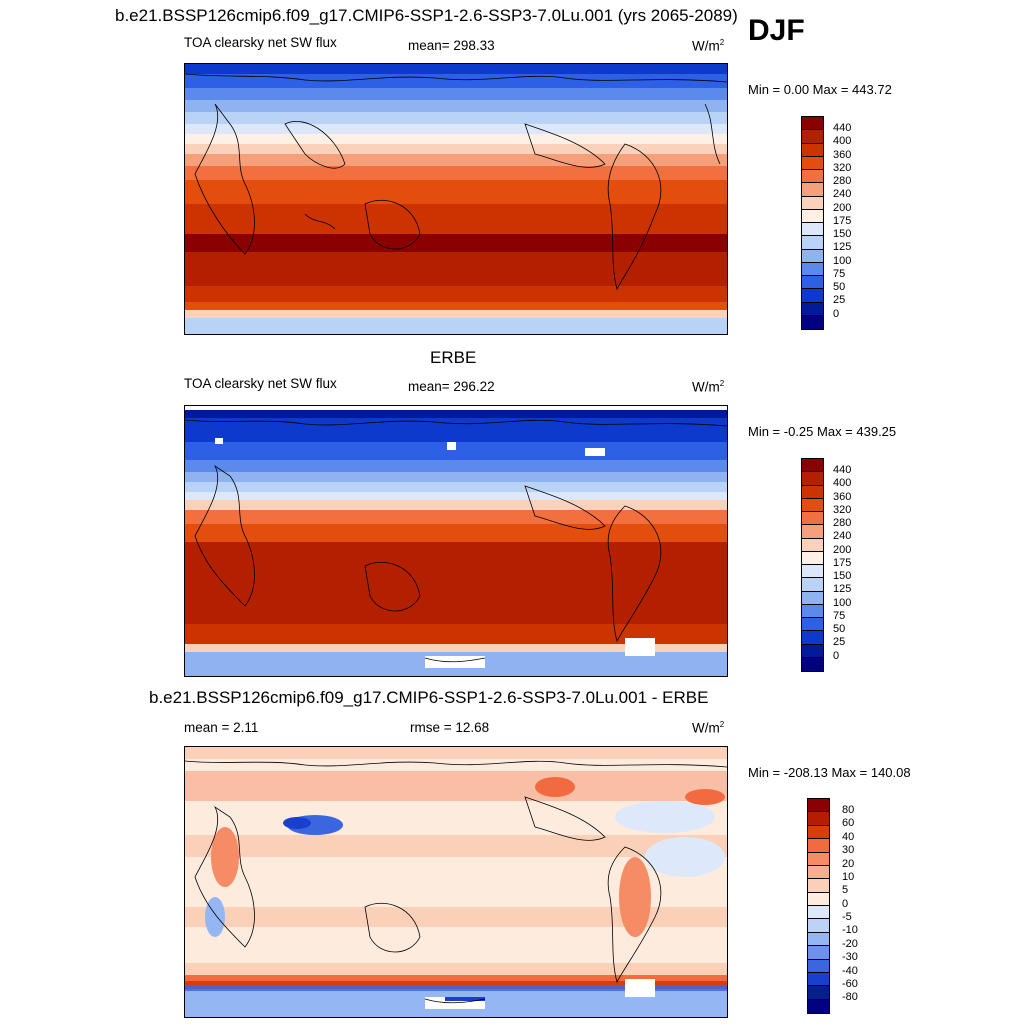  Describe the element at coordinates (820, 89) in the screenshot. I see `panel1-minmax: Min = 0.00 Max = 443.72` at that location.